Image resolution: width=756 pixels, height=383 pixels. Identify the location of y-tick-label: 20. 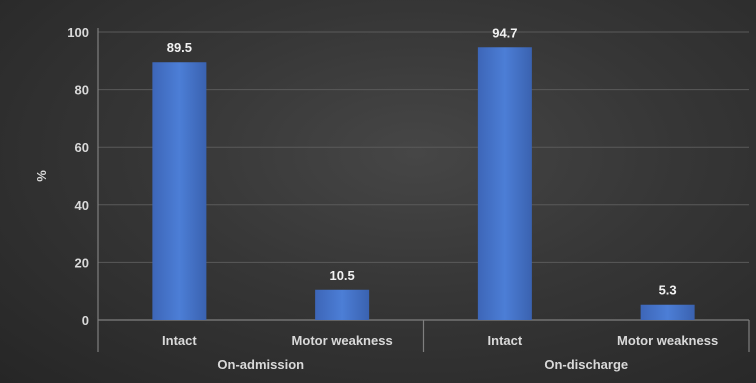
(82, 262).